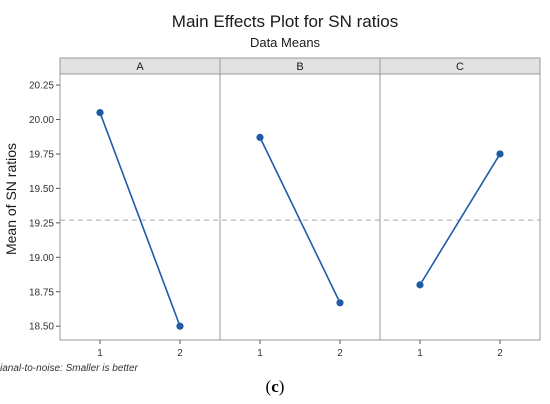 The width and height of the screenshot is (550, 404). What do you see at coordinates (41, 86) in the screenshot?
I see `y-tick-label: 20.25` at bounding box center [41, 86].